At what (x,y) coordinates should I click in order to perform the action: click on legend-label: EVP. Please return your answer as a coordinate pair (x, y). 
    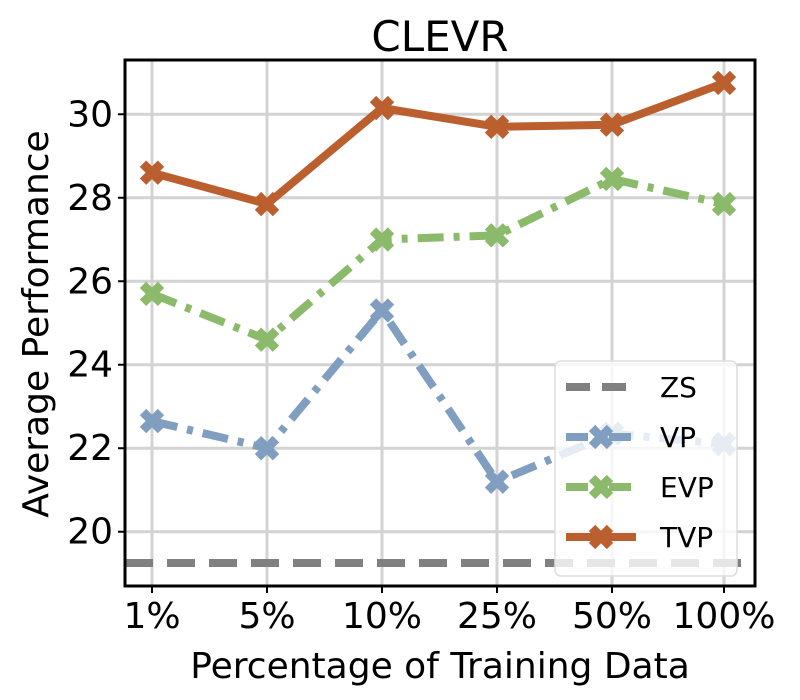
    Looking at the image, I should click on (687, 487).